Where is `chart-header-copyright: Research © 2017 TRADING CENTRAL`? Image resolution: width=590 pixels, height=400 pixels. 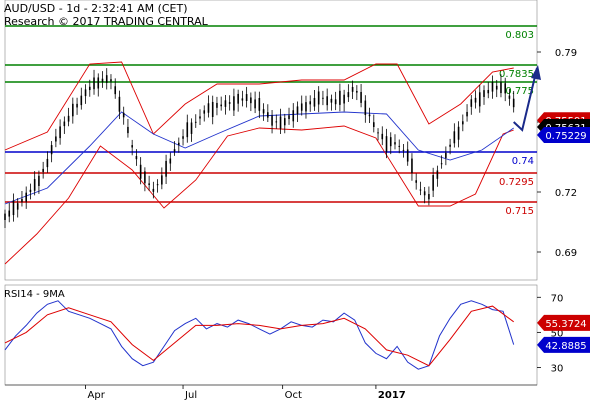
chart-header-copyright: Research © 2017 TRADING CENTRAL is located at coordinates (106, 21).